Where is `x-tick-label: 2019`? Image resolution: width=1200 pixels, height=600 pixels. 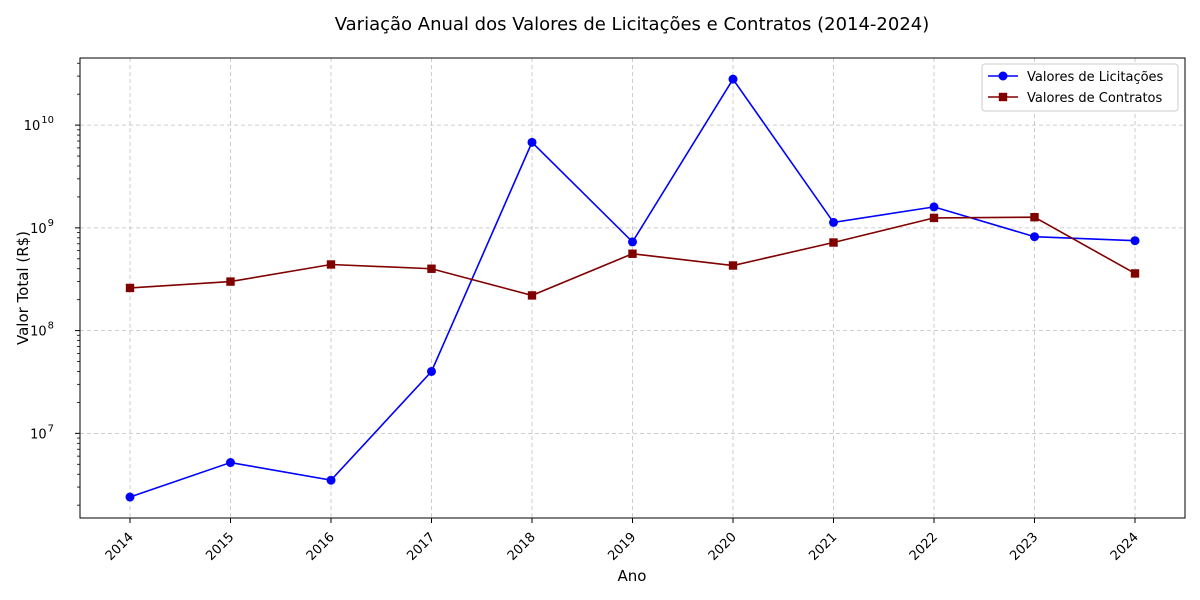
x-tick-label: 2019 is located at coordinates (622, 547).